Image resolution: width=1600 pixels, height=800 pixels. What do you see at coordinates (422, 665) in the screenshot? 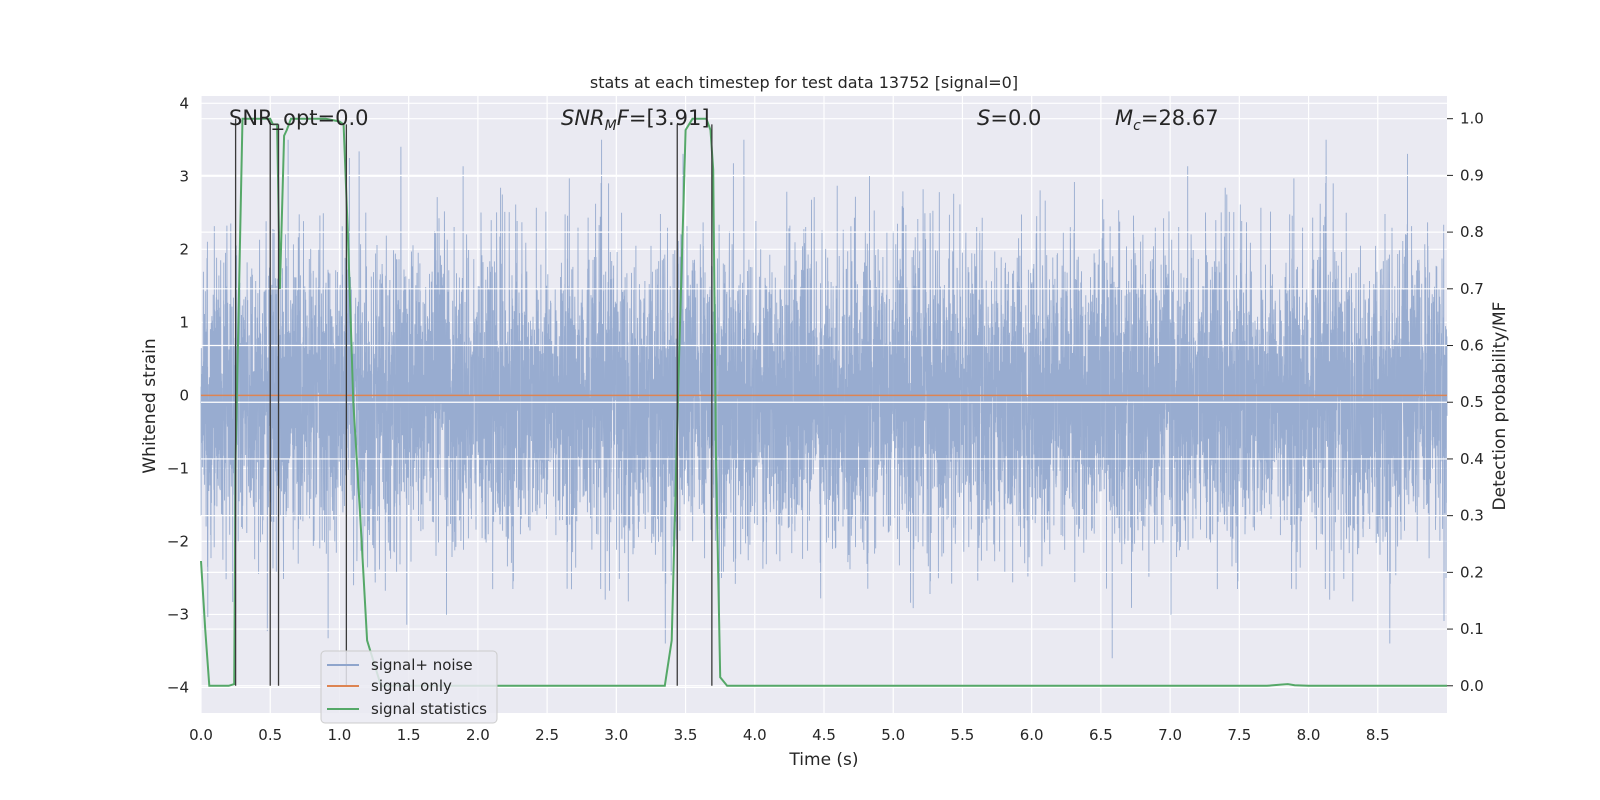
I see `legend-label-noise: signal+ noise` at bounding box center [422, 665].